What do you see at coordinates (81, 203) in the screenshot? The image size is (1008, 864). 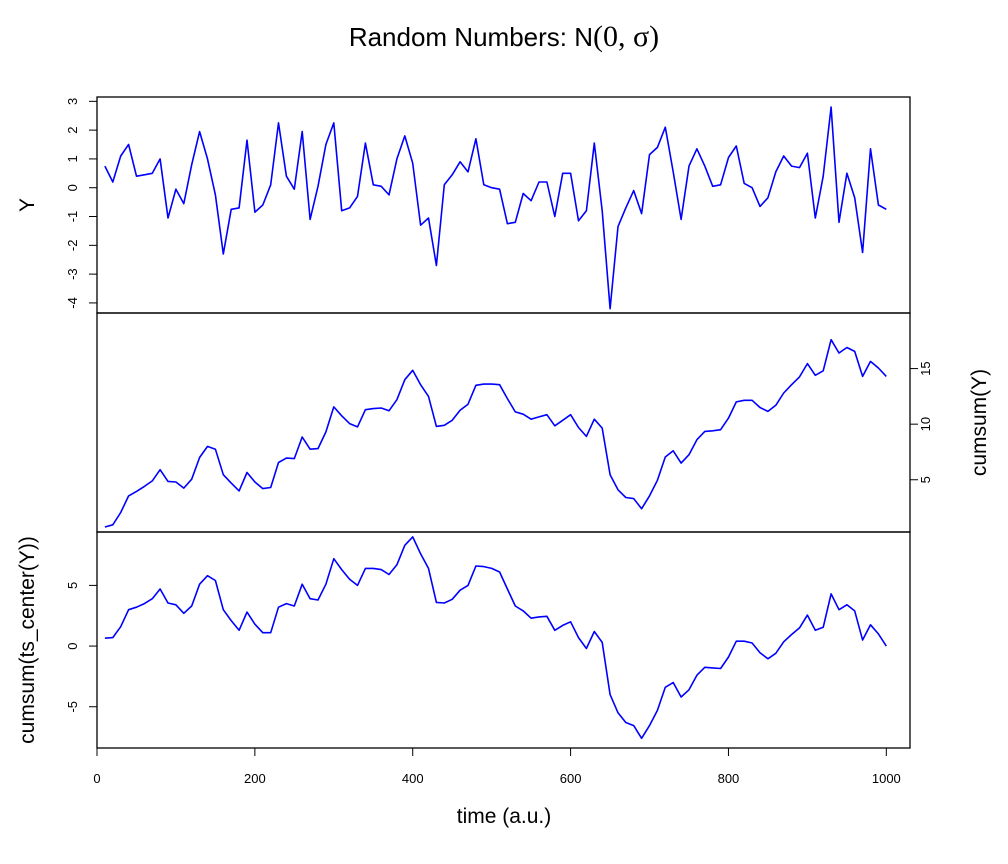 I see `y-axis-1: -4 -3 -2 -1 0 1 2 3` at bounding box center [81, 203].